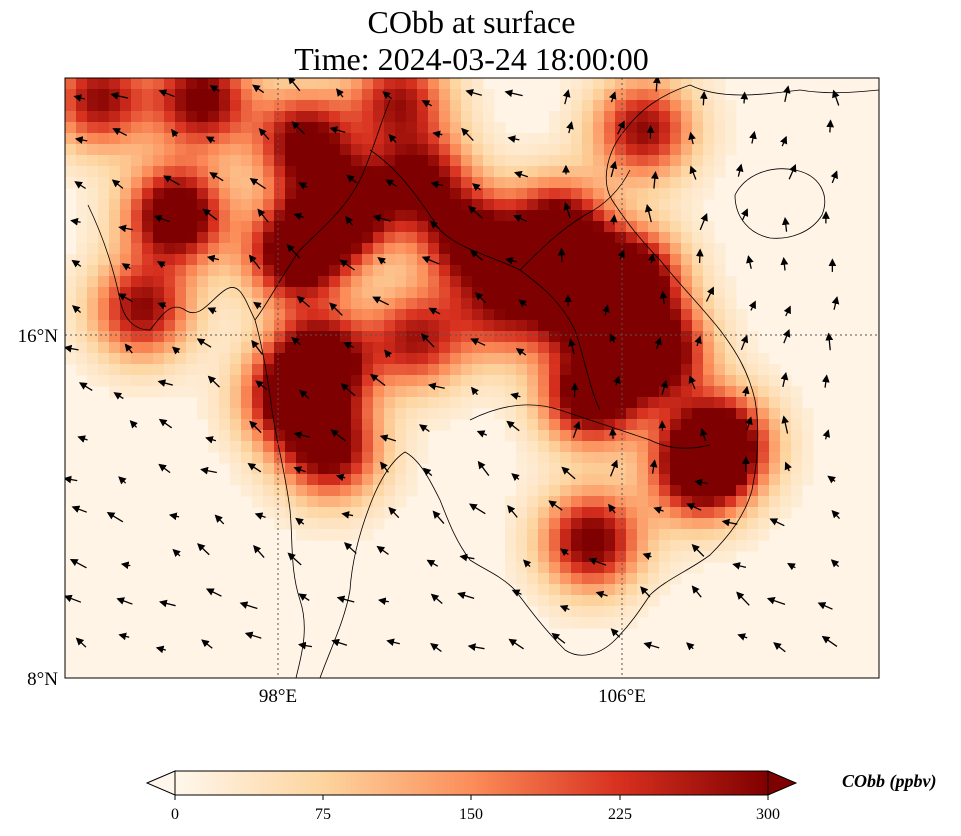 This screenshot has height=836, width=961. I want to click on colorbar-extend-max, so click(782, 783).